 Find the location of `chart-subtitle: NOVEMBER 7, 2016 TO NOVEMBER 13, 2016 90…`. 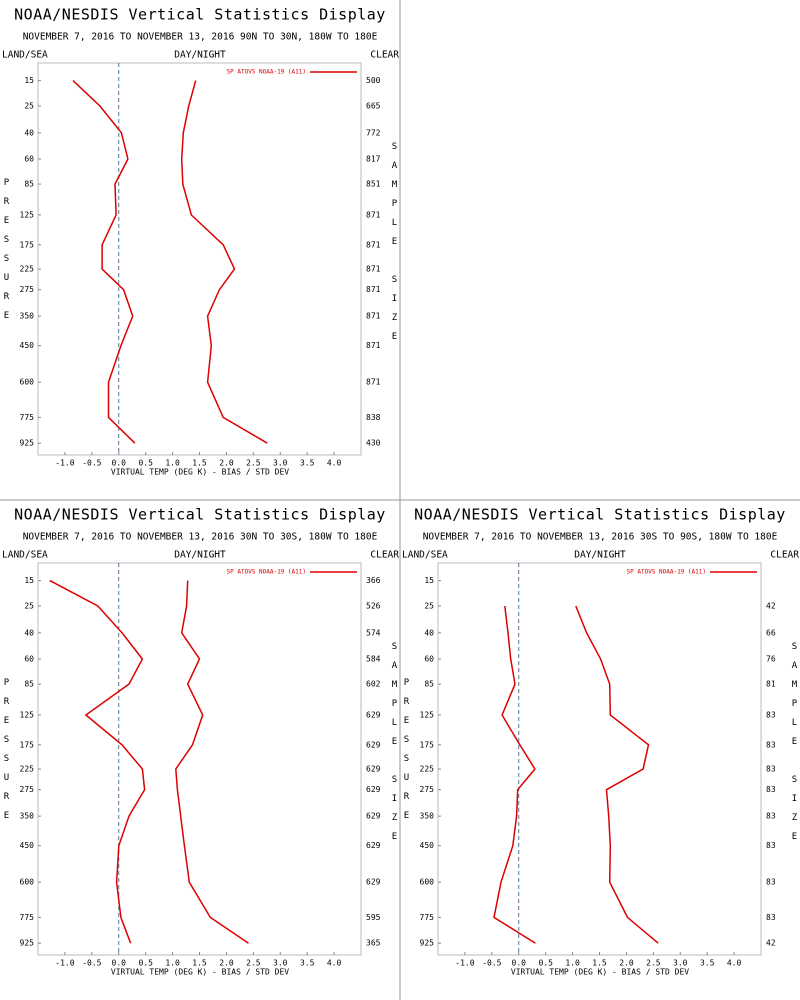

chart-subtitle: NOVEMBER 7, 2016 TO NOVEMBER 13, 2016 90… is located at coordinates (200, 37).